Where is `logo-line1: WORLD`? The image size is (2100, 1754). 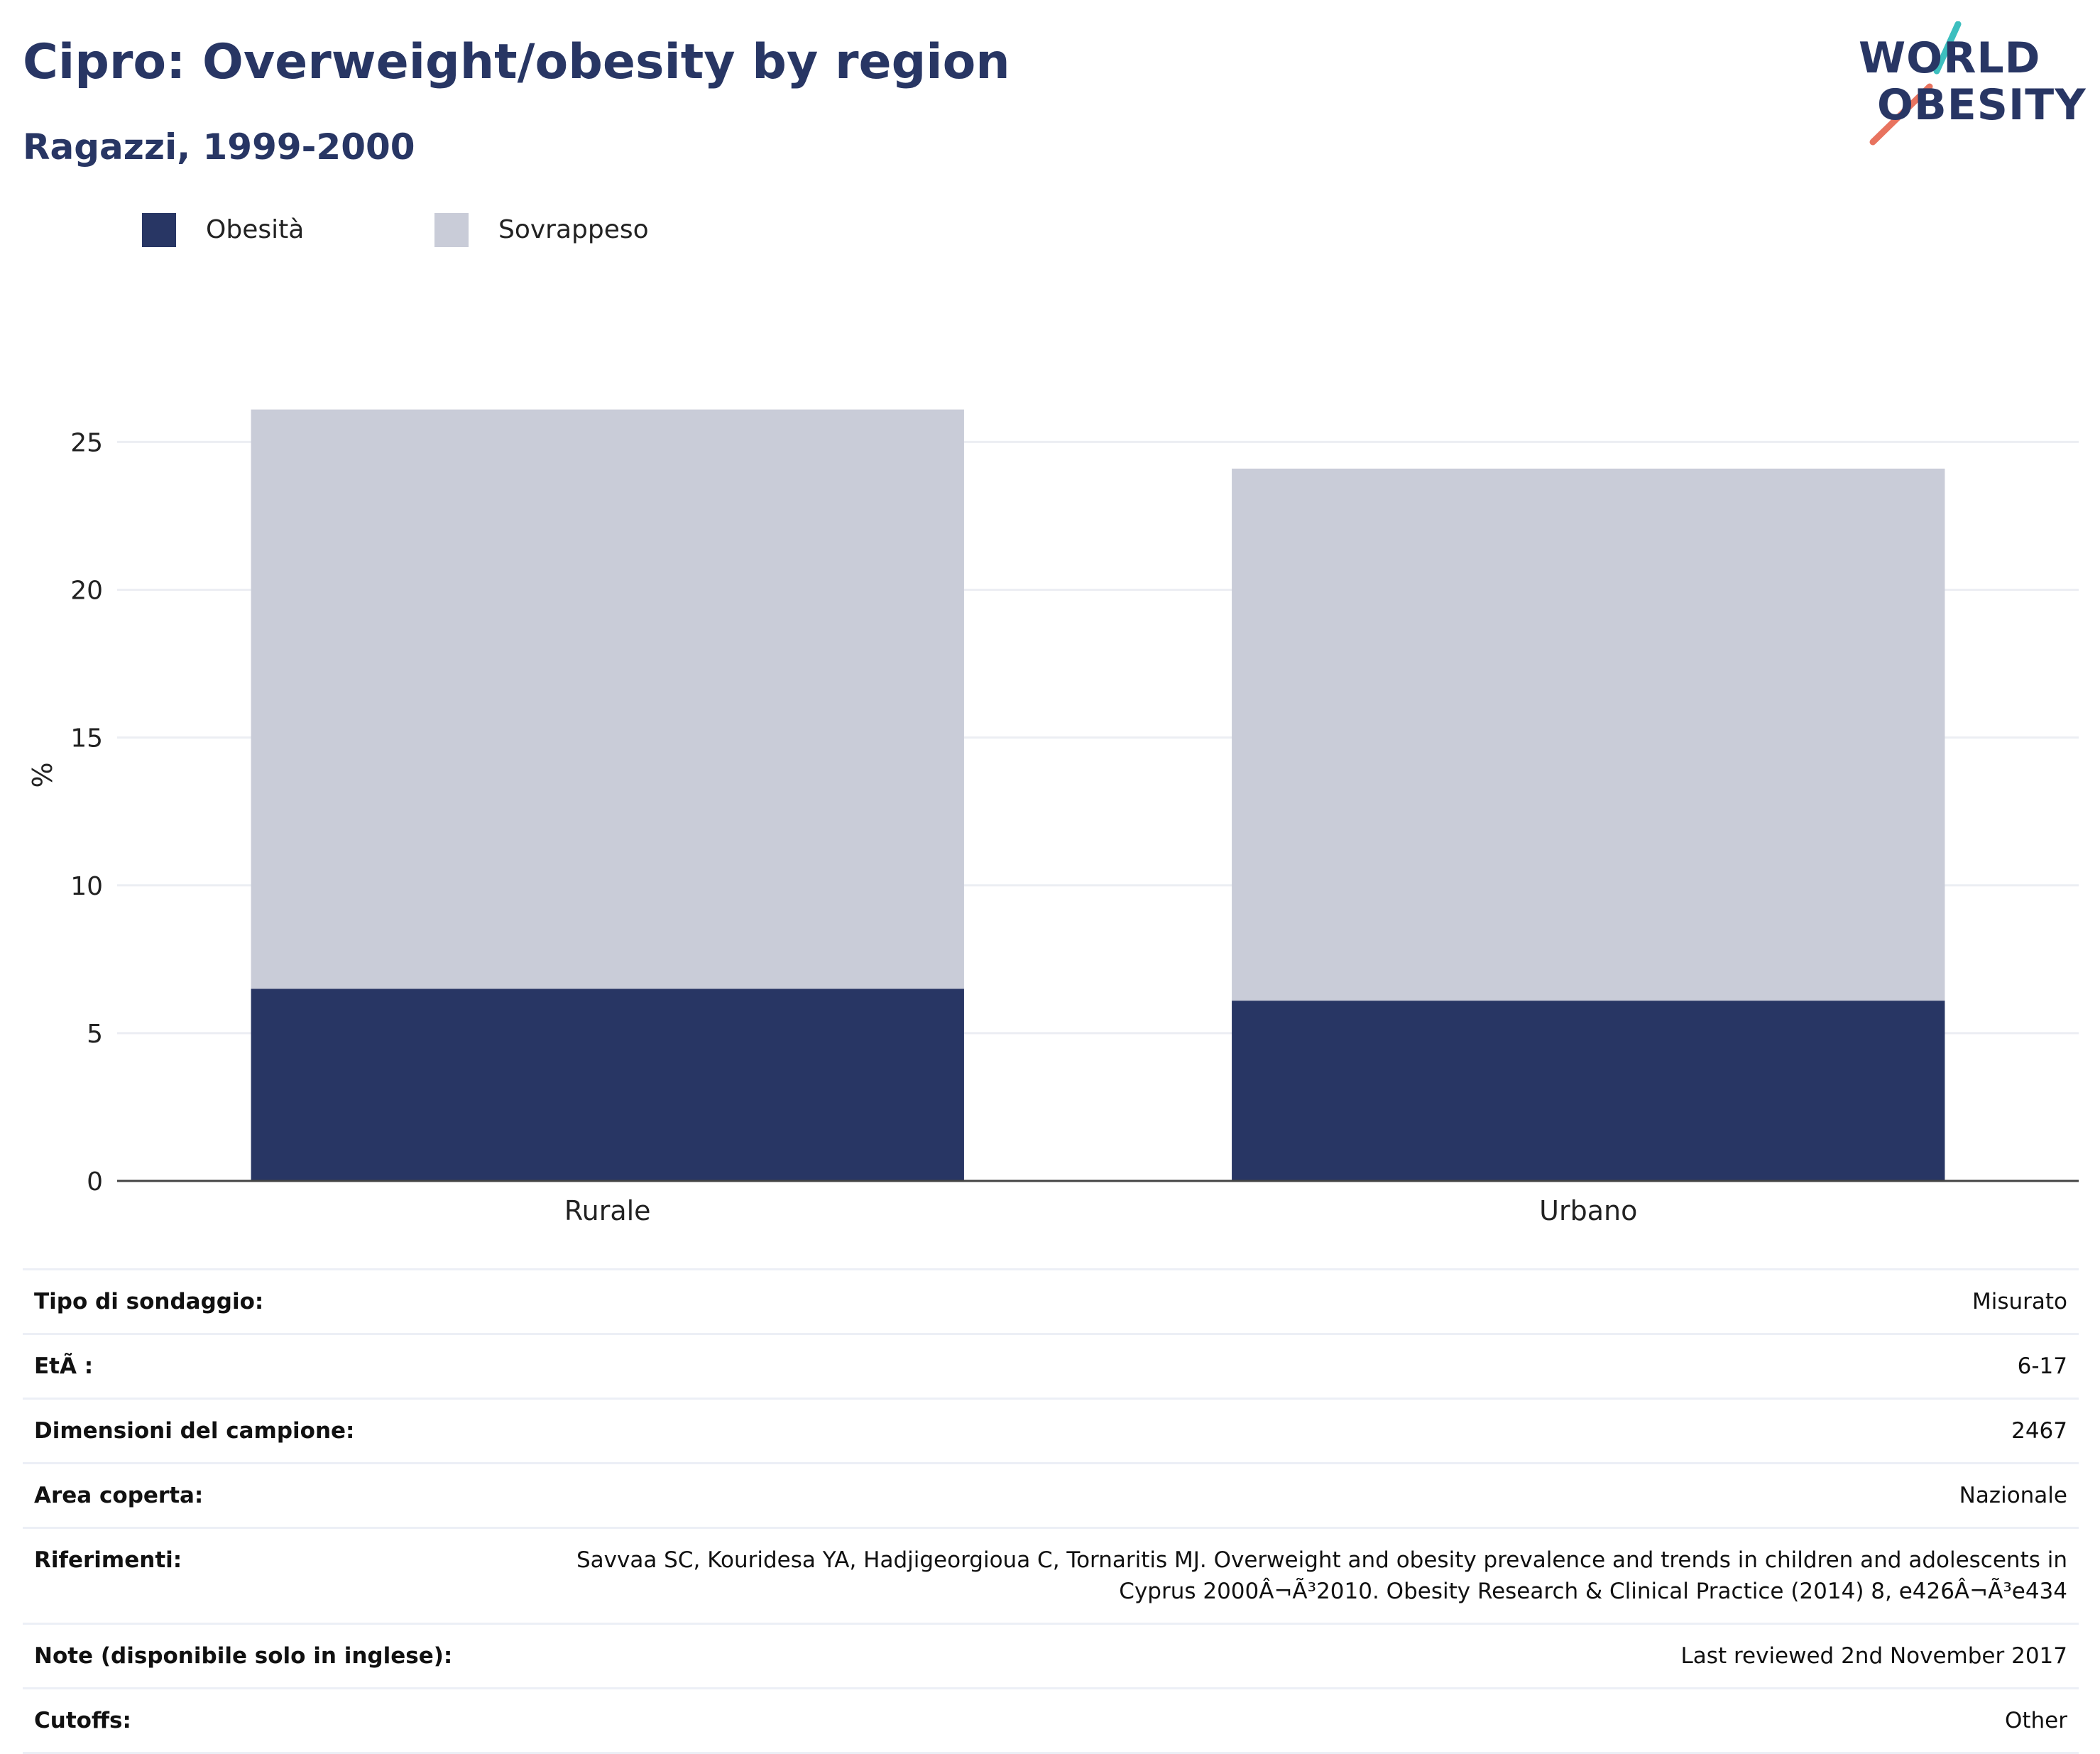
logo-line1: WORLD is located at coordinates (1950, 58).